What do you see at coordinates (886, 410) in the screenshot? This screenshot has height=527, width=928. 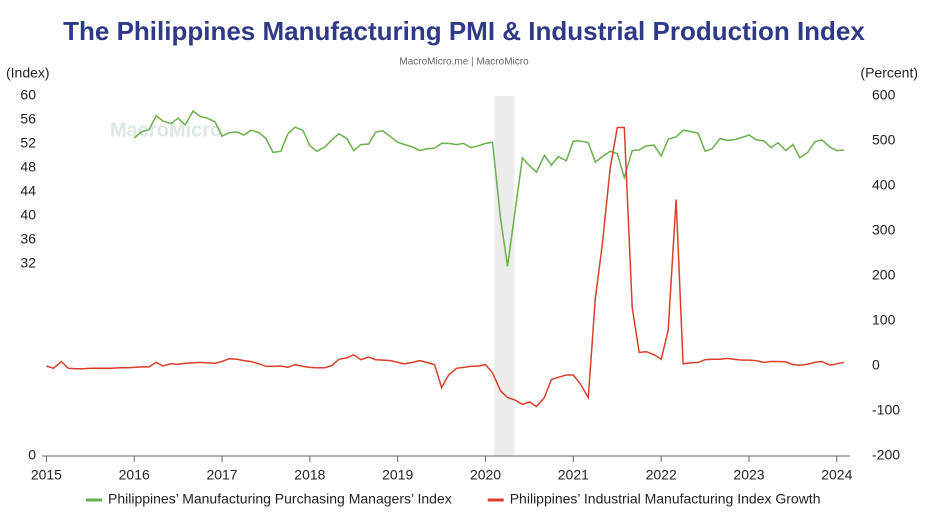 I see `y2-tick-label: -100` at bounding box center [886, 410].